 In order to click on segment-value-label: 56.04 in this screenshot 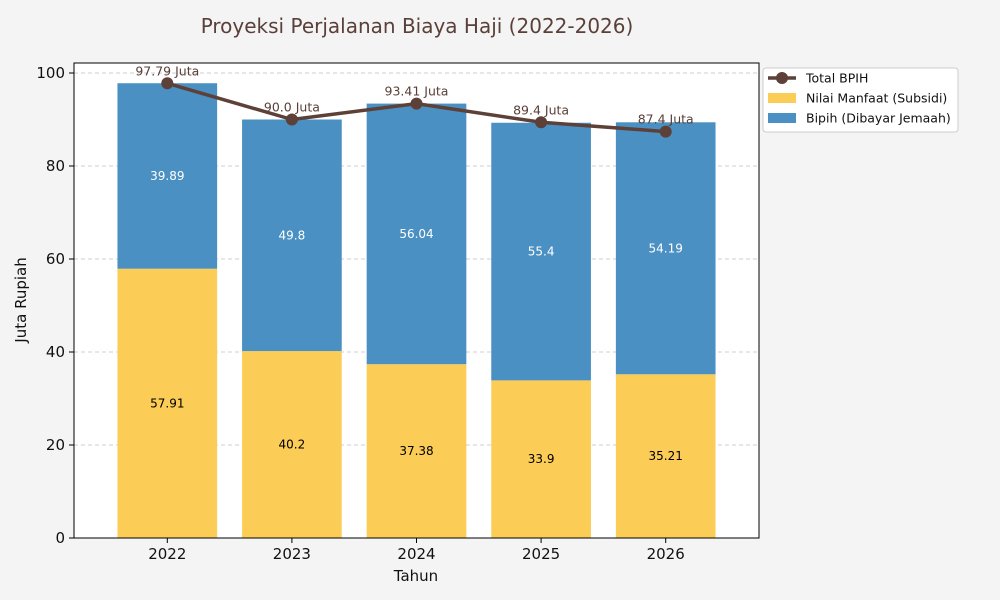, I will do `click(416, 234)`.